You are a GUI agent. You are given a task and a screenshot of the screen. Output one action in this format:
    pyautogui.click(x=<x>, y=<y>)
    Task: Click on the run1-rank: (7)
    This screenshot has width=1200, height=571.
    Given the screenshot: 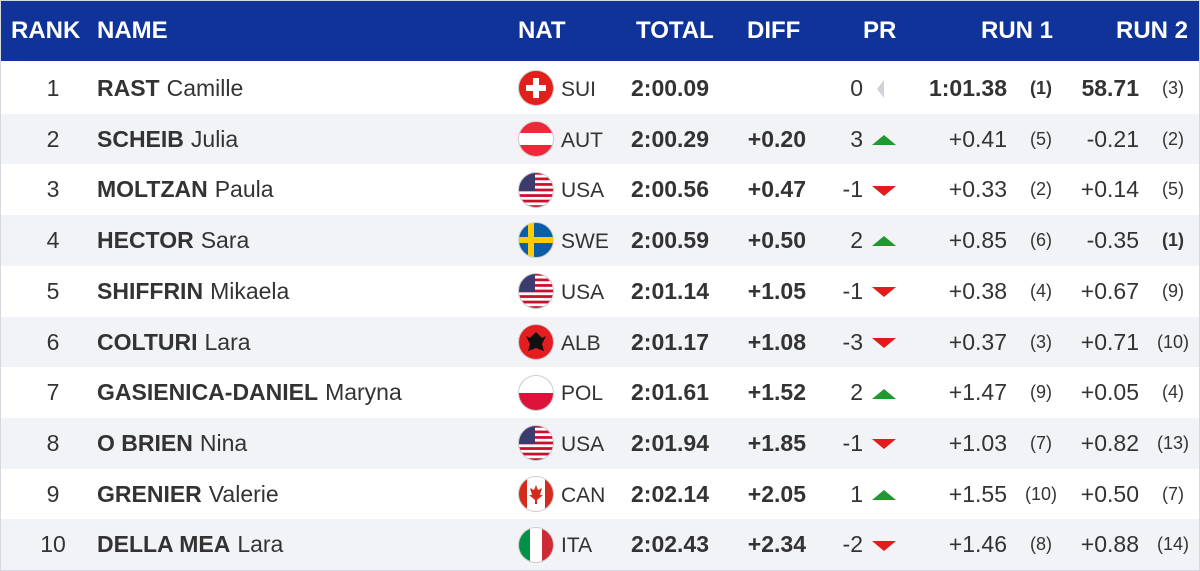 What is the action you would take?
    pyautogui.click(x=1041, y=442)
    